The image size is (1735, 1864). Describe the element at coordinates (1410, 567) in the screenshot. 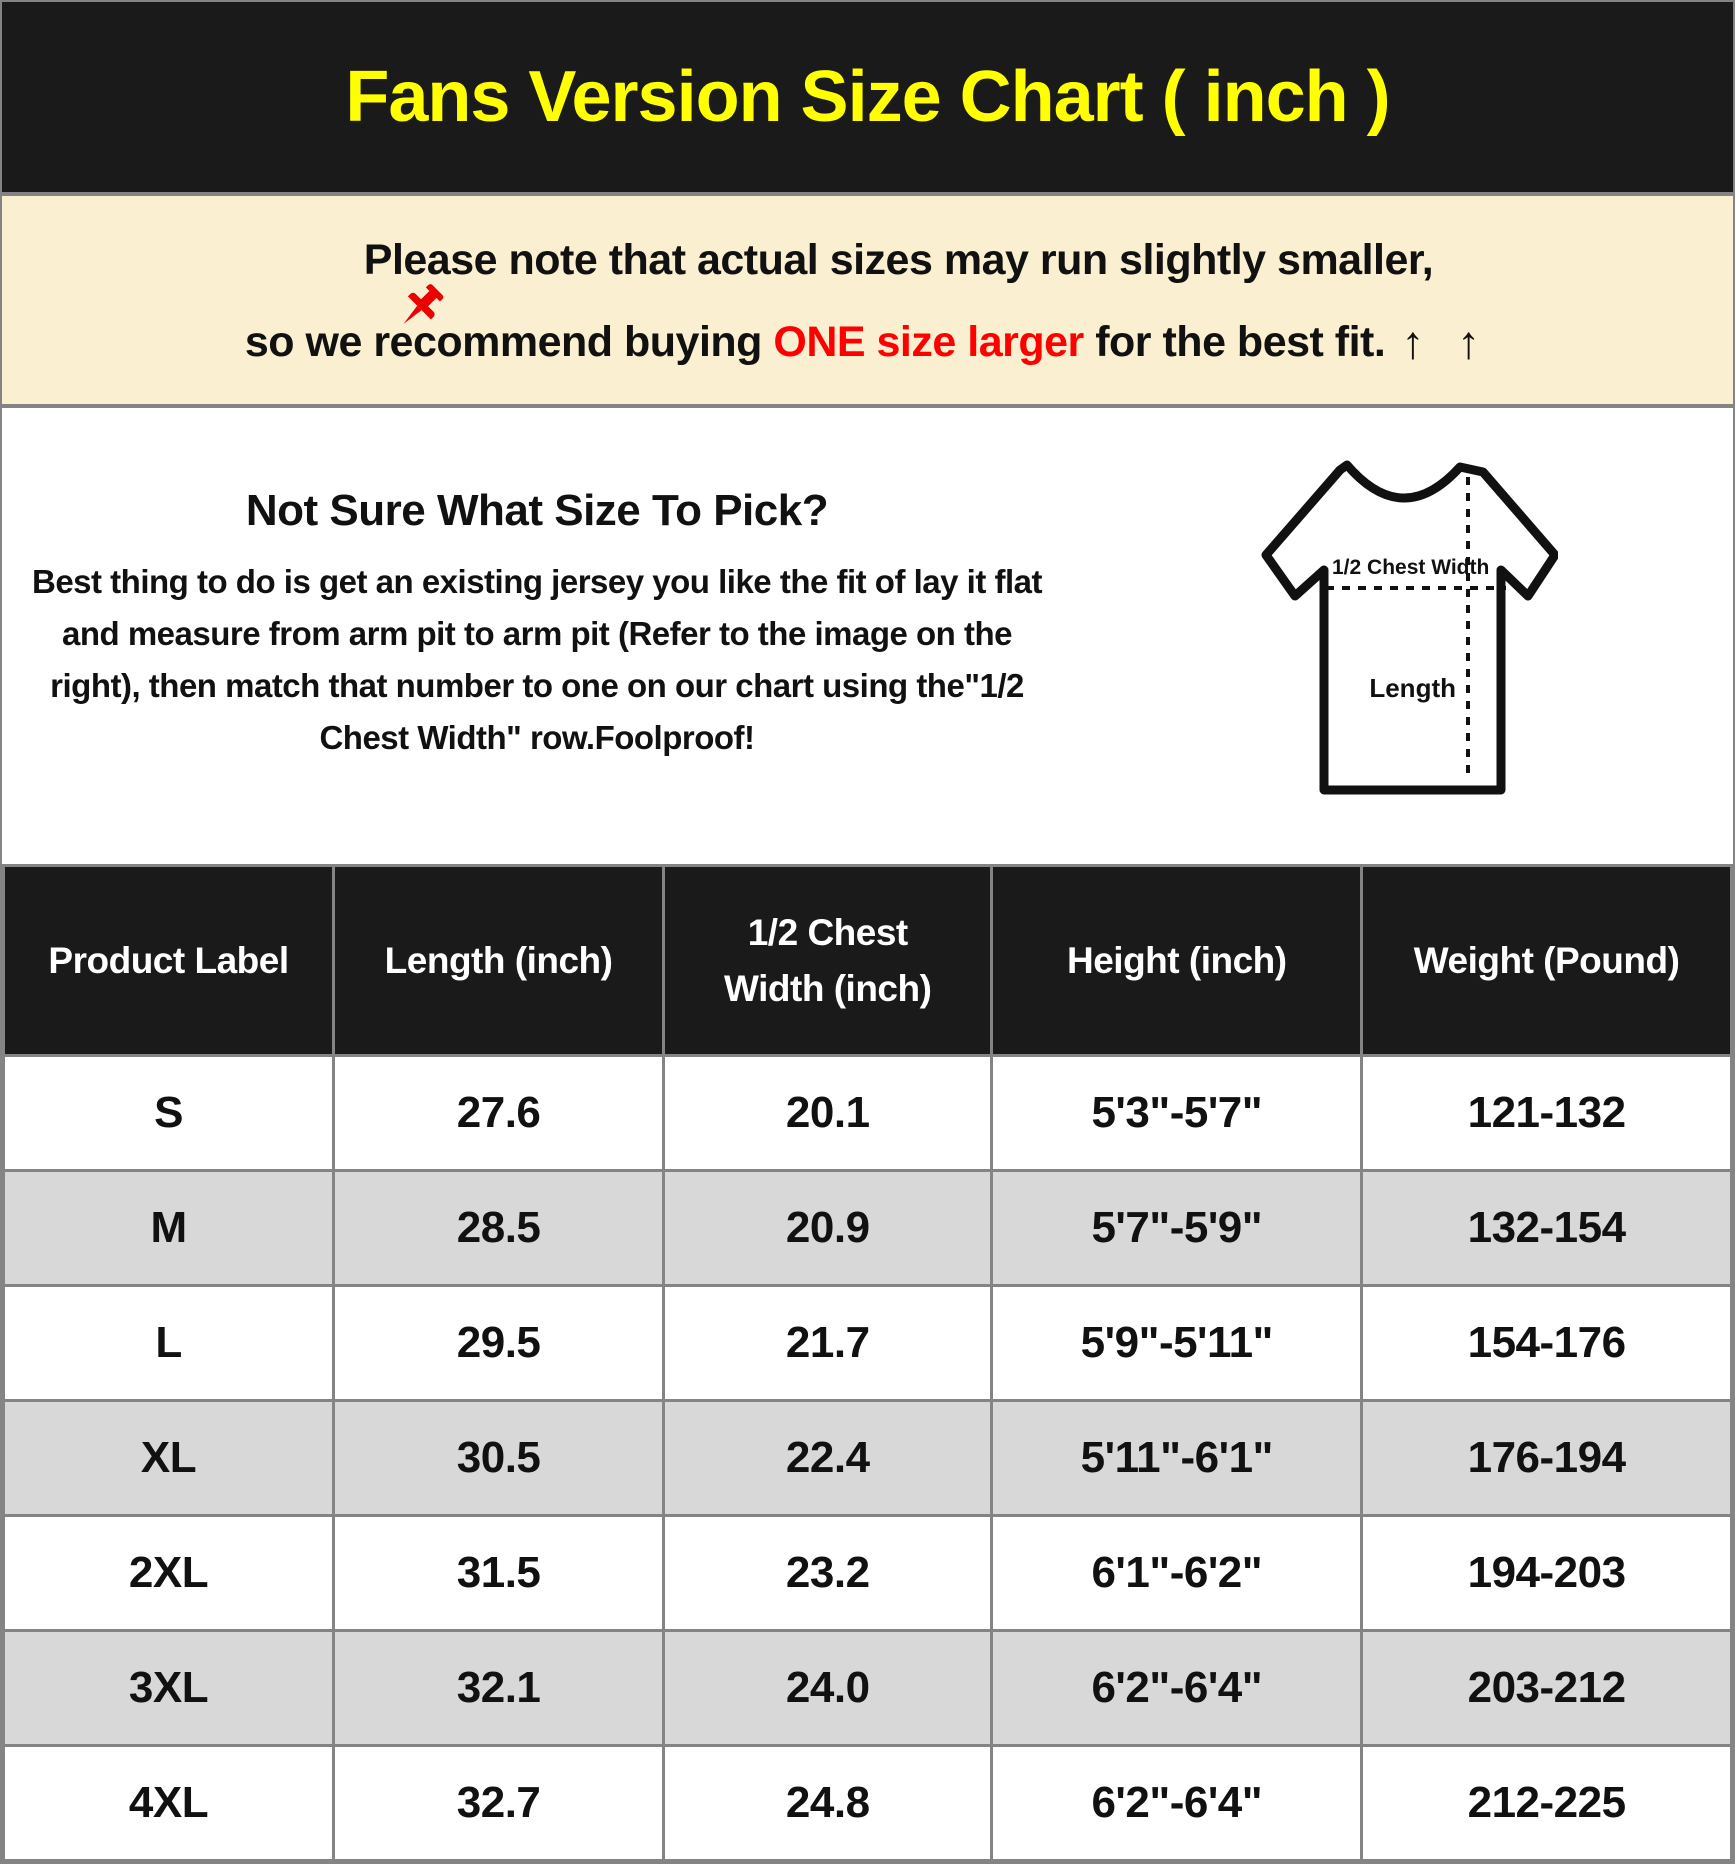

I see `chest-width-label: 1/2 Chest Width` at that location.